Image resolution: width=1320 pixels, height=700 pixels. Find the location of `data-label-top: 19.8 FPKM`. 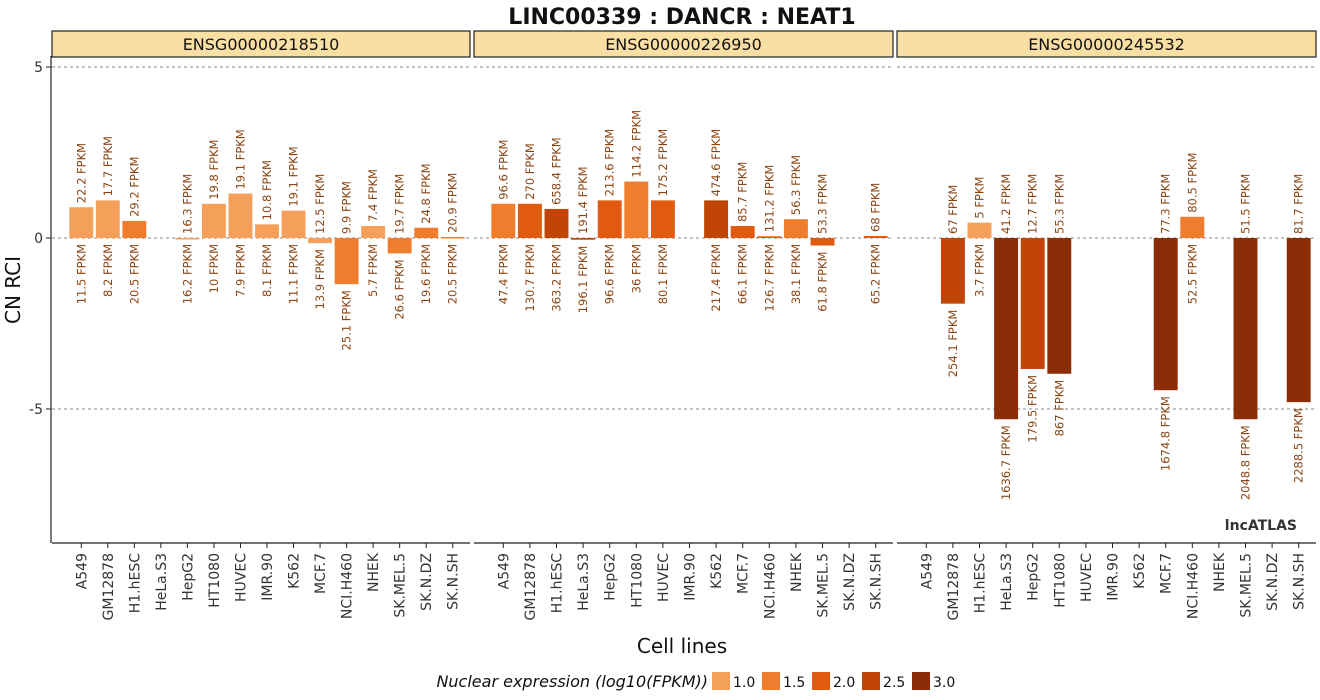

data-label-top: 19.8 FPKM is located at coordinates (214, 170).